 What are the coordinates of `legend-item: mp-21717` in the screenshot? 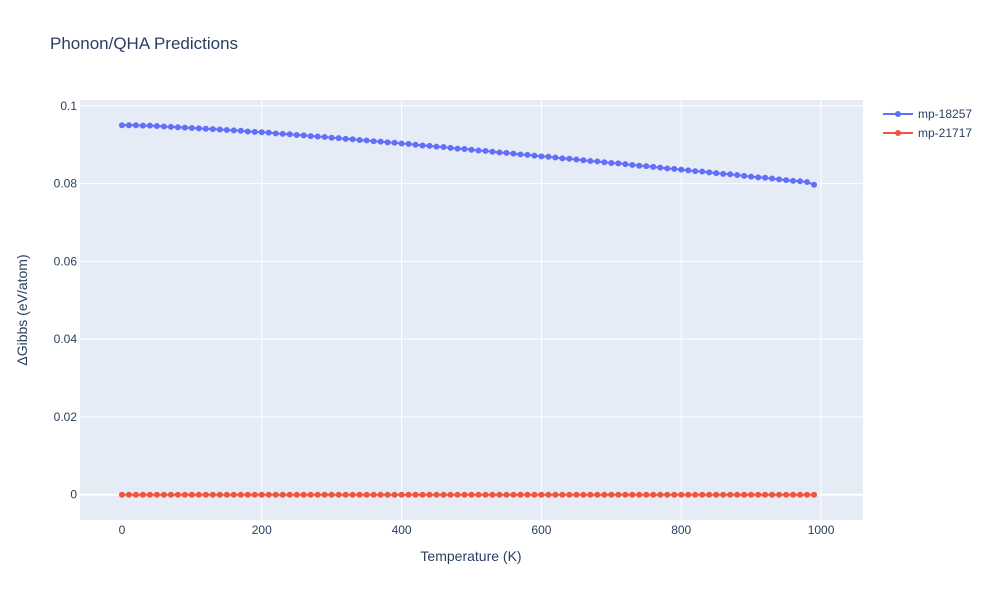 It's located at (927, 133).